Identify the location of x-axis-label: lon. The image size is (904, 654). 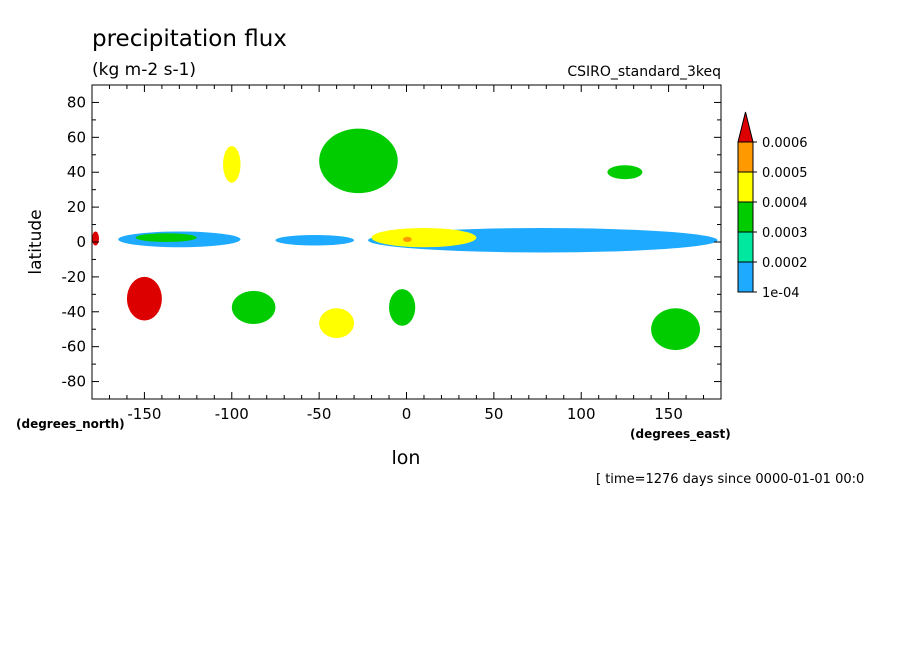
(406, 458).